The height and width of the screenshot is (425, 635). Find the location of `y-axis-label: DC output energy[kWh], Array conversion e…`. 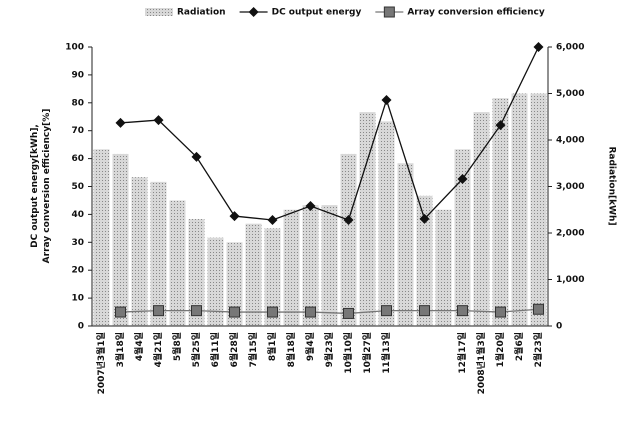

y-axis-label: DC output energy[kWh], Array conversion e… is located at coordinates (41, 186).